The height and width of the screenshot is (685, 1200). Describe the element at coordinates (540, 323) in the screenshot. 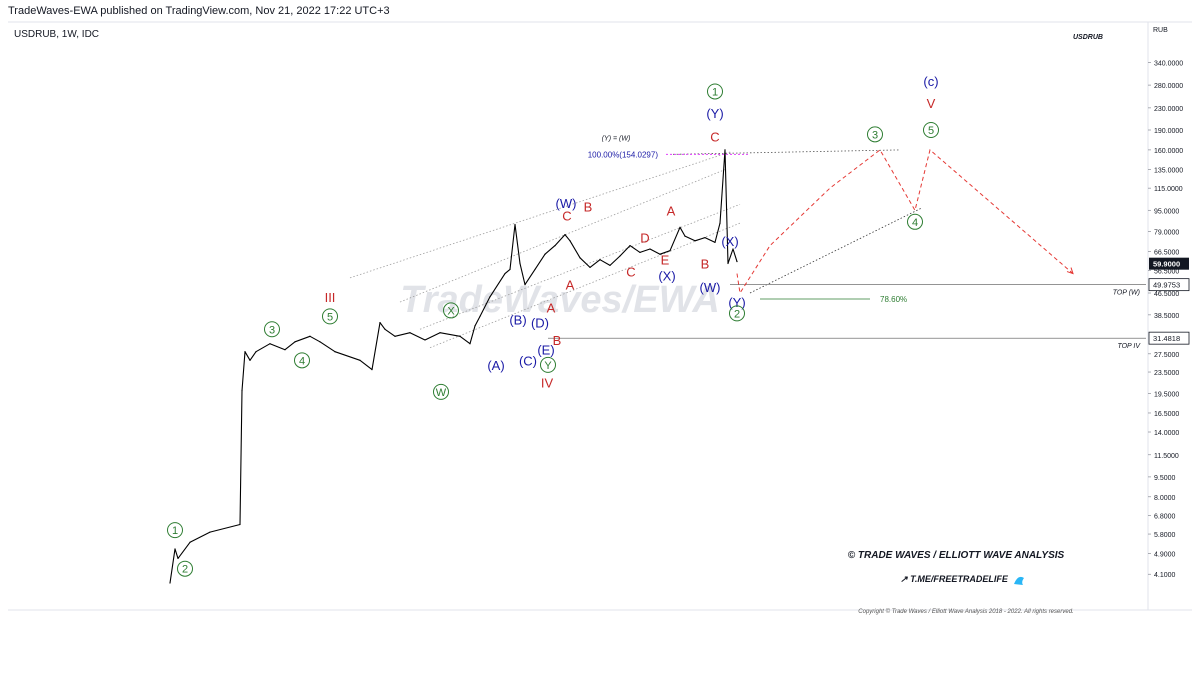

I see `wave-label: (D)` at that location.